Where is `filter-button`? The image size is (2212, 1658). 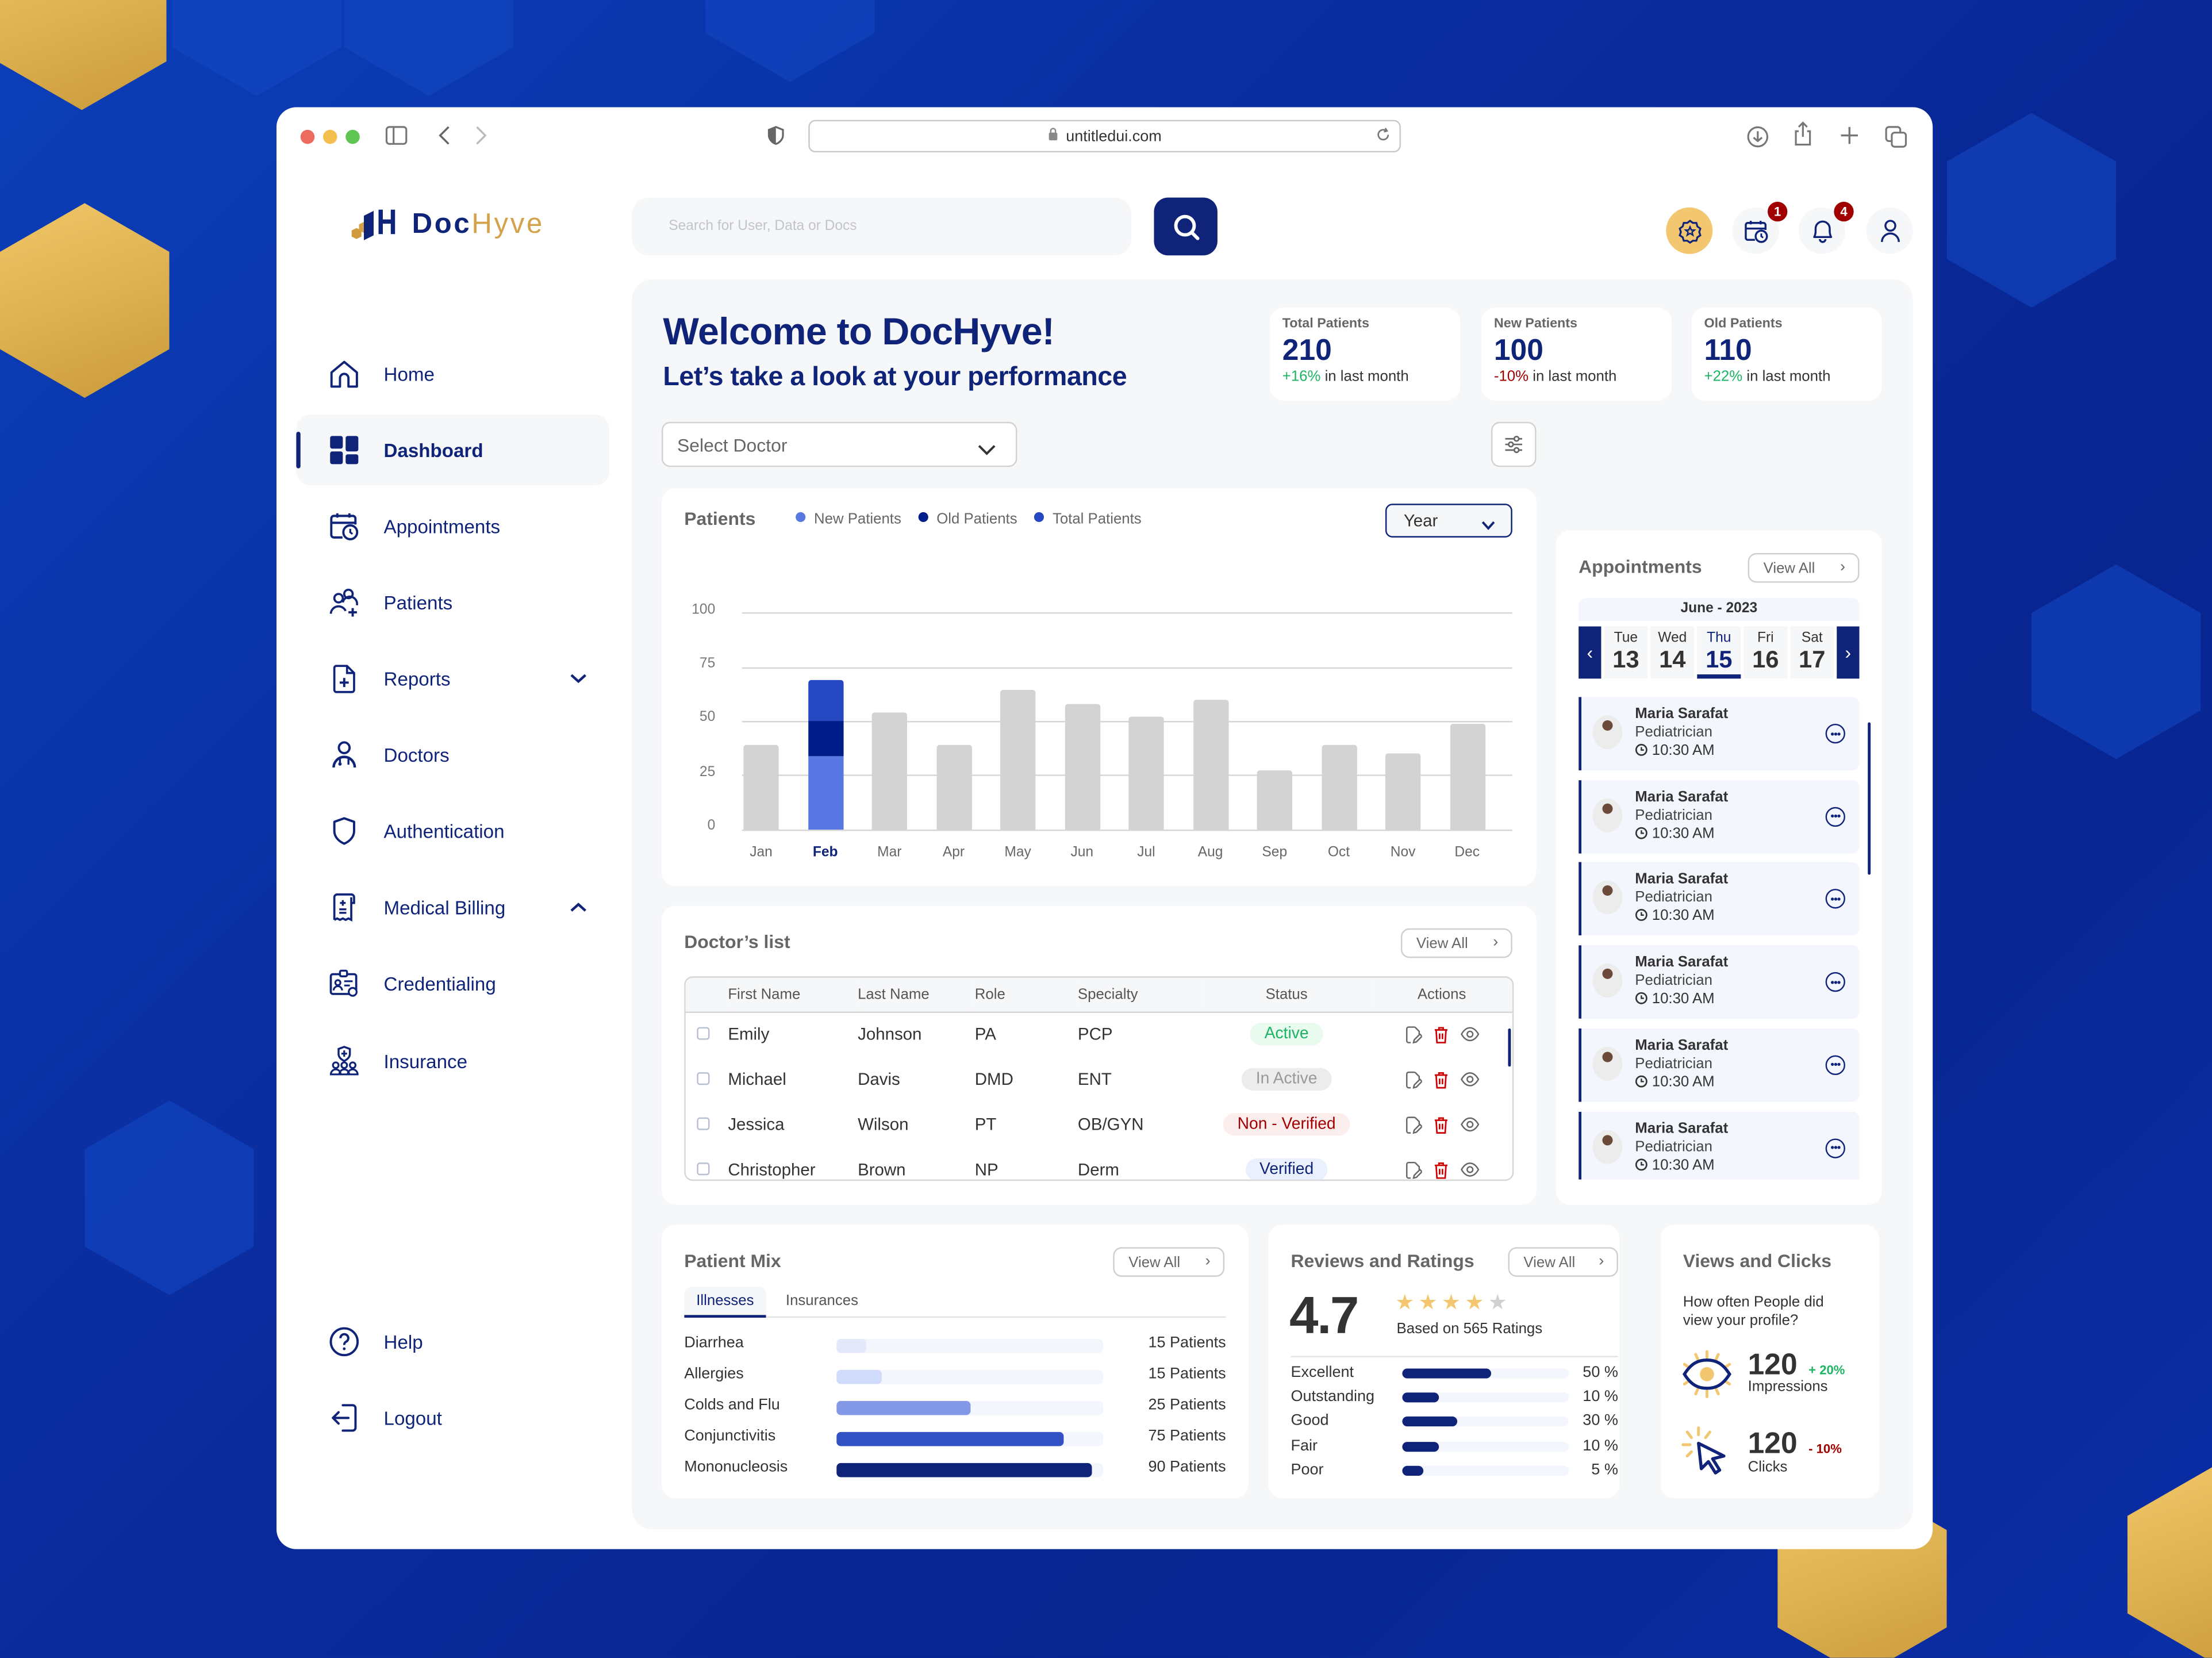
filter-button is located at coordinates (1514, 444).